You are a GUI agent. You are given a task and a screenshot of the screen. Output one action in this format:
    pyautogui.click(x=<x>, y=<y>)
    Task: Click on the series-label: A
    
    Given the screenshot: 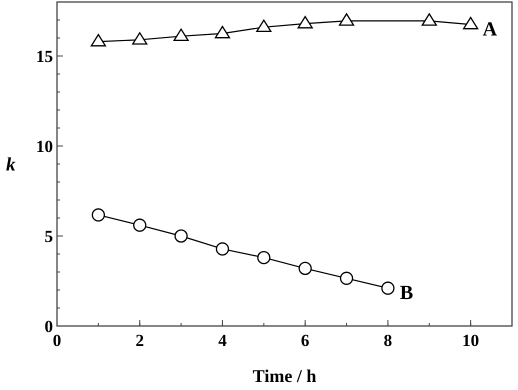 What is the action you would take?
    pyautogui.click(x=490, y=29)
    